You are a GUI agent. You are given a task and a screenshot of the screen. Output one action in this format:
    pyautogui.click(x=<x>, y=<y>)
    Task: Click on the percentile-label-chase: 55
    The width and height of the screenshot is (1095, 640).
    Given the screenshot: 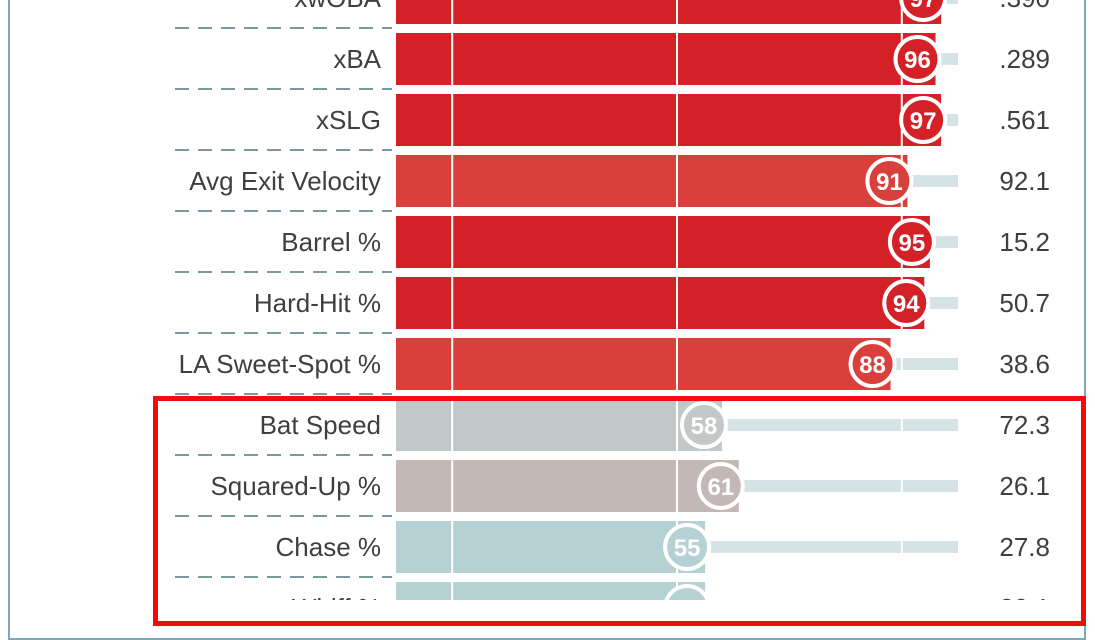 What is the action you would take?
    pyautogui.click(x=687, y=548)
    